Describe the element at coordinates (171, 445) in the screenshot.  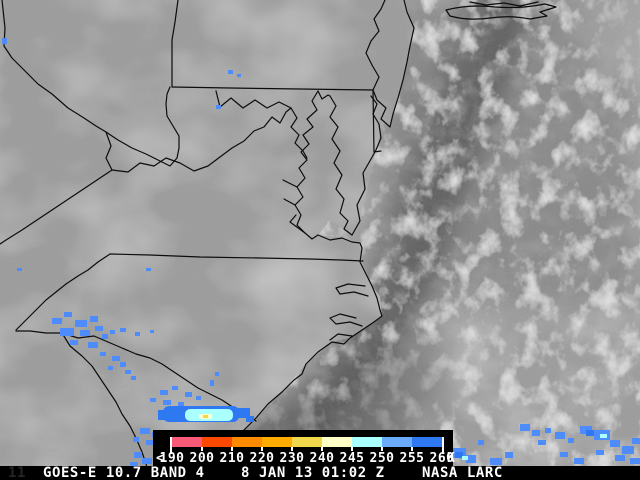
I see `colorbar-endcap-left` at that location.